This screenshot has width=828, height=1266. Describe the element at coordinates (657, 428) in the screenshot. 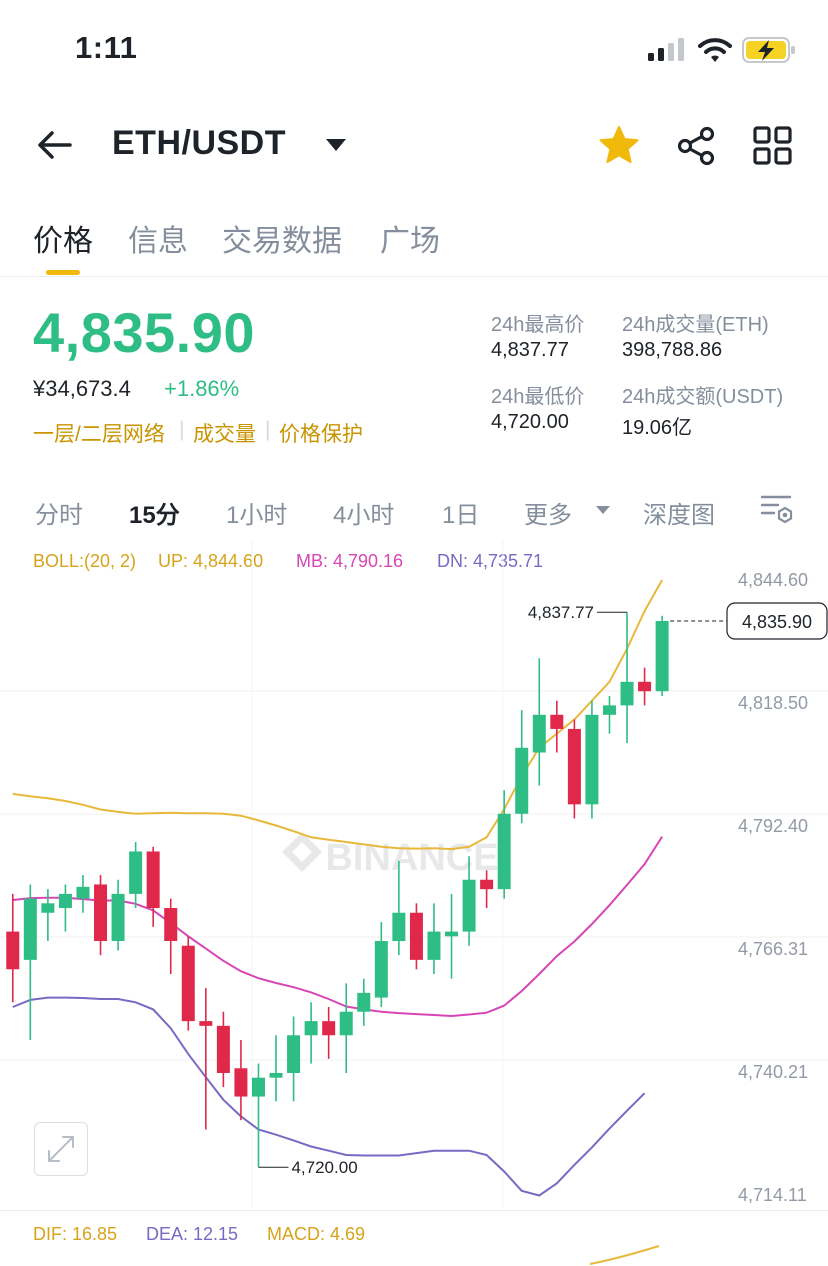

I see `volume-usdt-value: 19.06亿` at that location.